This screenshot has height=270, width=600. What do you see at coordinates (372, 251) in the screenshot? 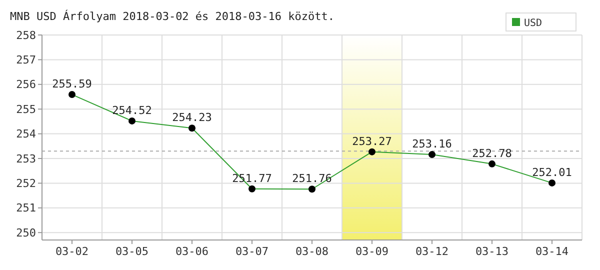
I see `x-tick-label: 03-09` at bounding box center [372, 251].